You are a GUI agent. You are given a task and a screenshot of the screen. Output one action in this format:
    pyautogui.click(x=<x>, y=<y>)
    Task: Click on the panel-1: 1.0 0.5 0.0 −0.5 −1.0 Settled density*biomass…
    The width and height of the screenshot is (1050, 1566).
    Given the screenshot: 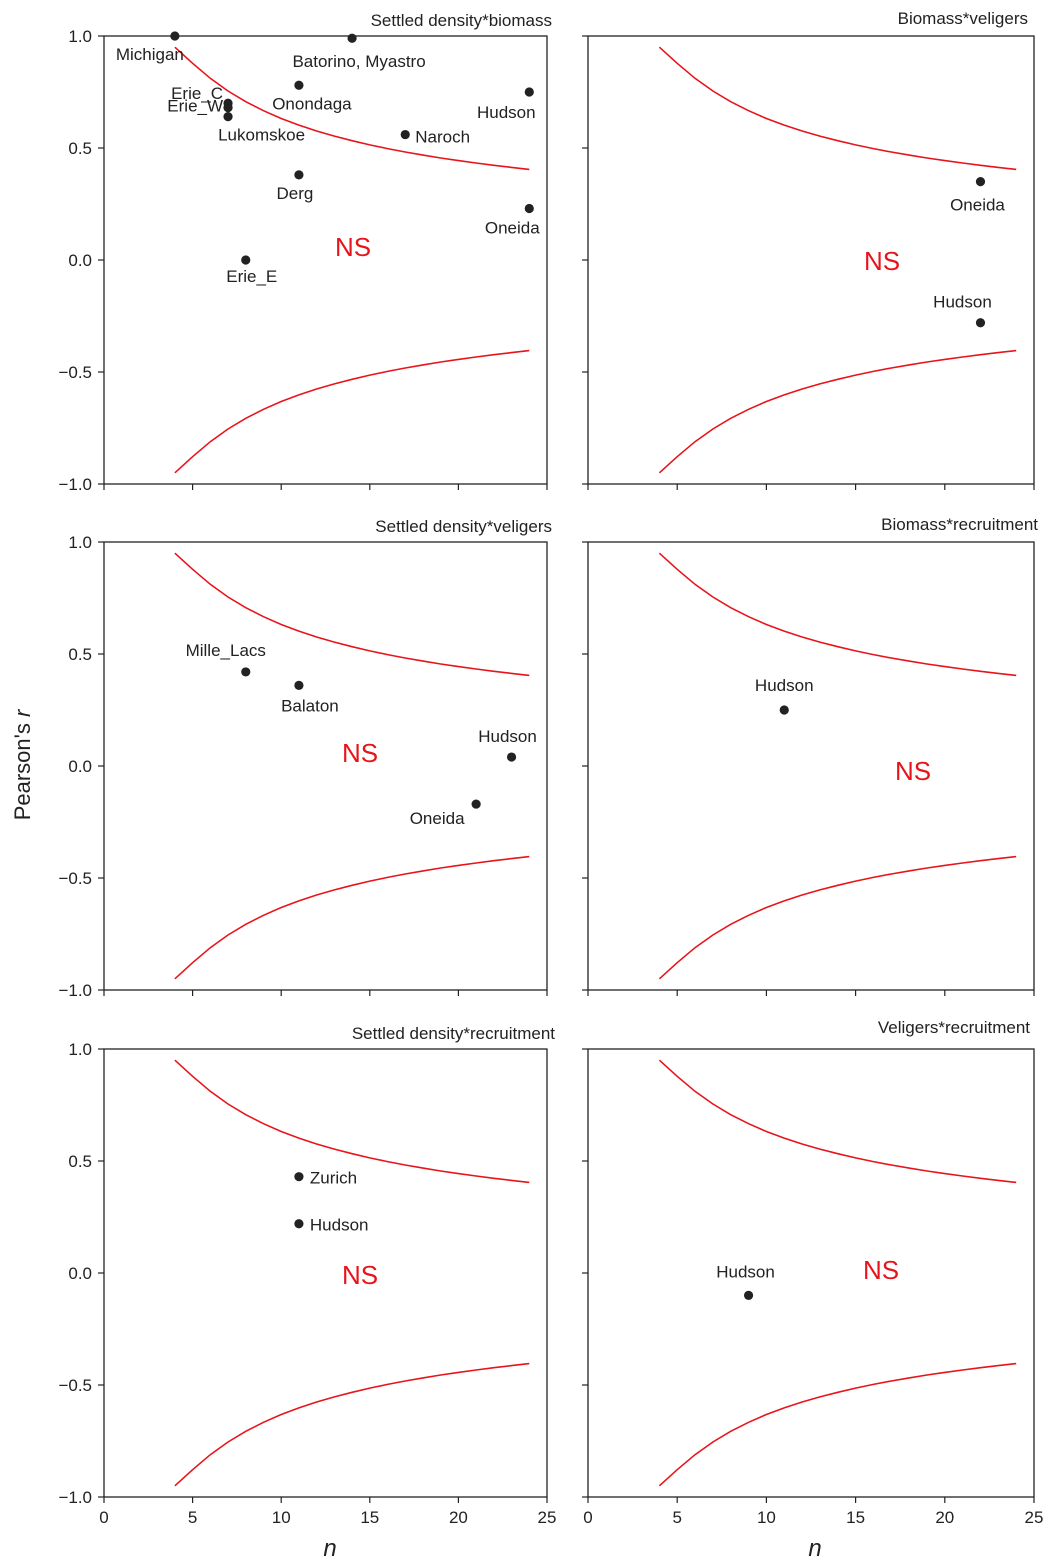 What is the action you would take?
    pyautogui.click(x=305, y=252)
    